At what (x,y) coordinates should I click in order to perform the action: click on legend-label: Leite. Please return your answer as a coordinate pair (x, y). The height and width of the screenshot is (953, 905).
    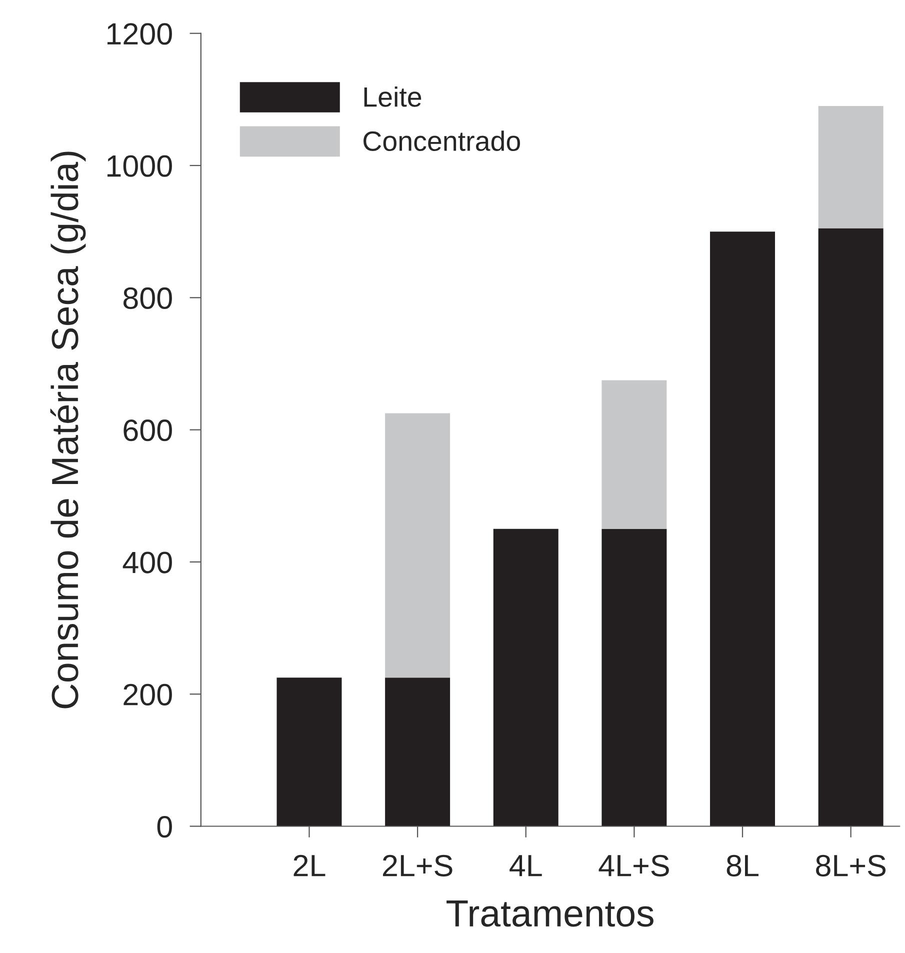
    Looking at the image, I should click on (393, 96).